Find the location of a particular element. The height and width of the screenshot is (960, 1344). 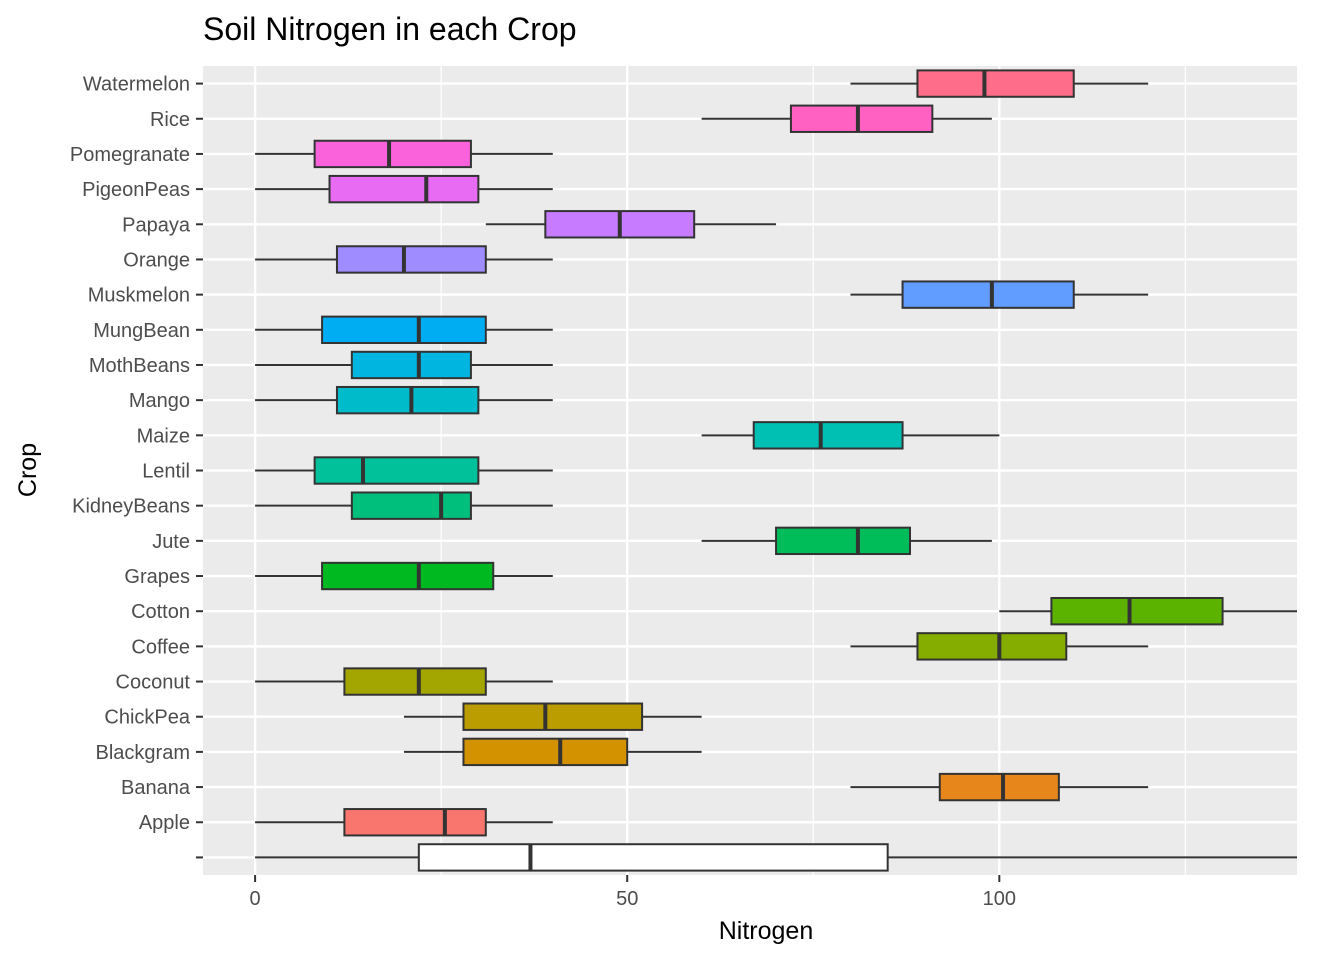

box-apple is located at coordinates (404, 822).